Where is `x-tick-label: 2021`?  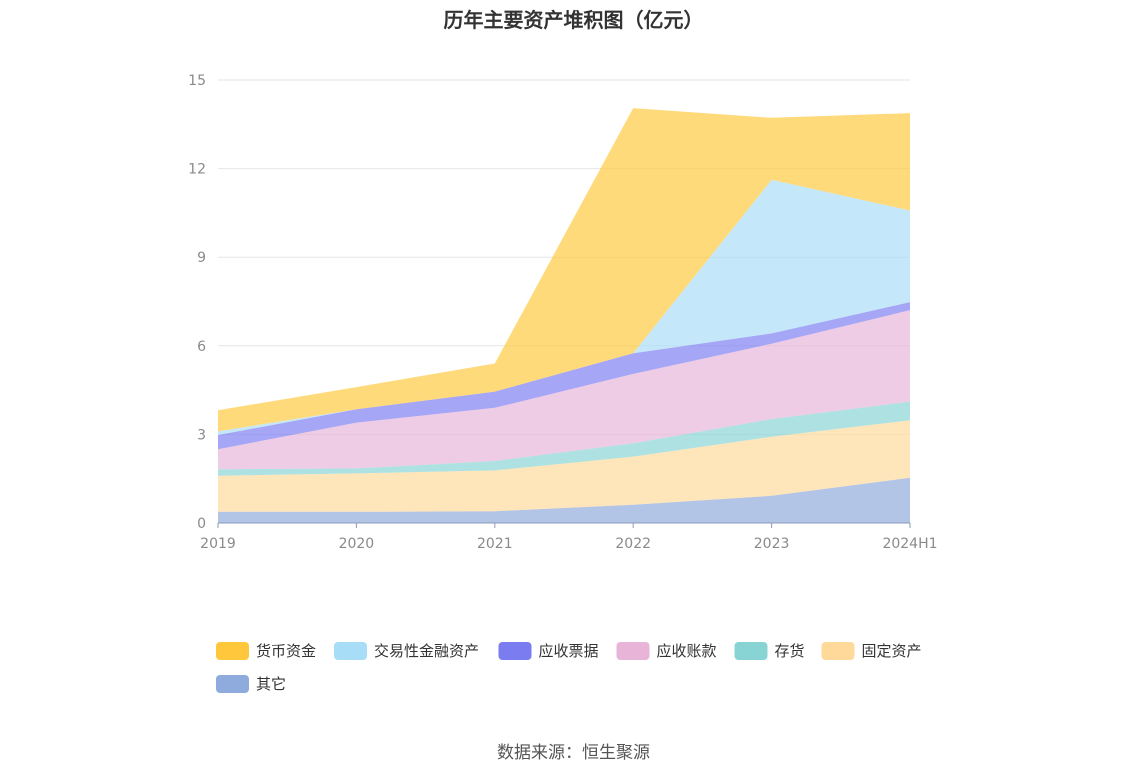 x-tick-label: 2021 is located at coordinates (495, 544).